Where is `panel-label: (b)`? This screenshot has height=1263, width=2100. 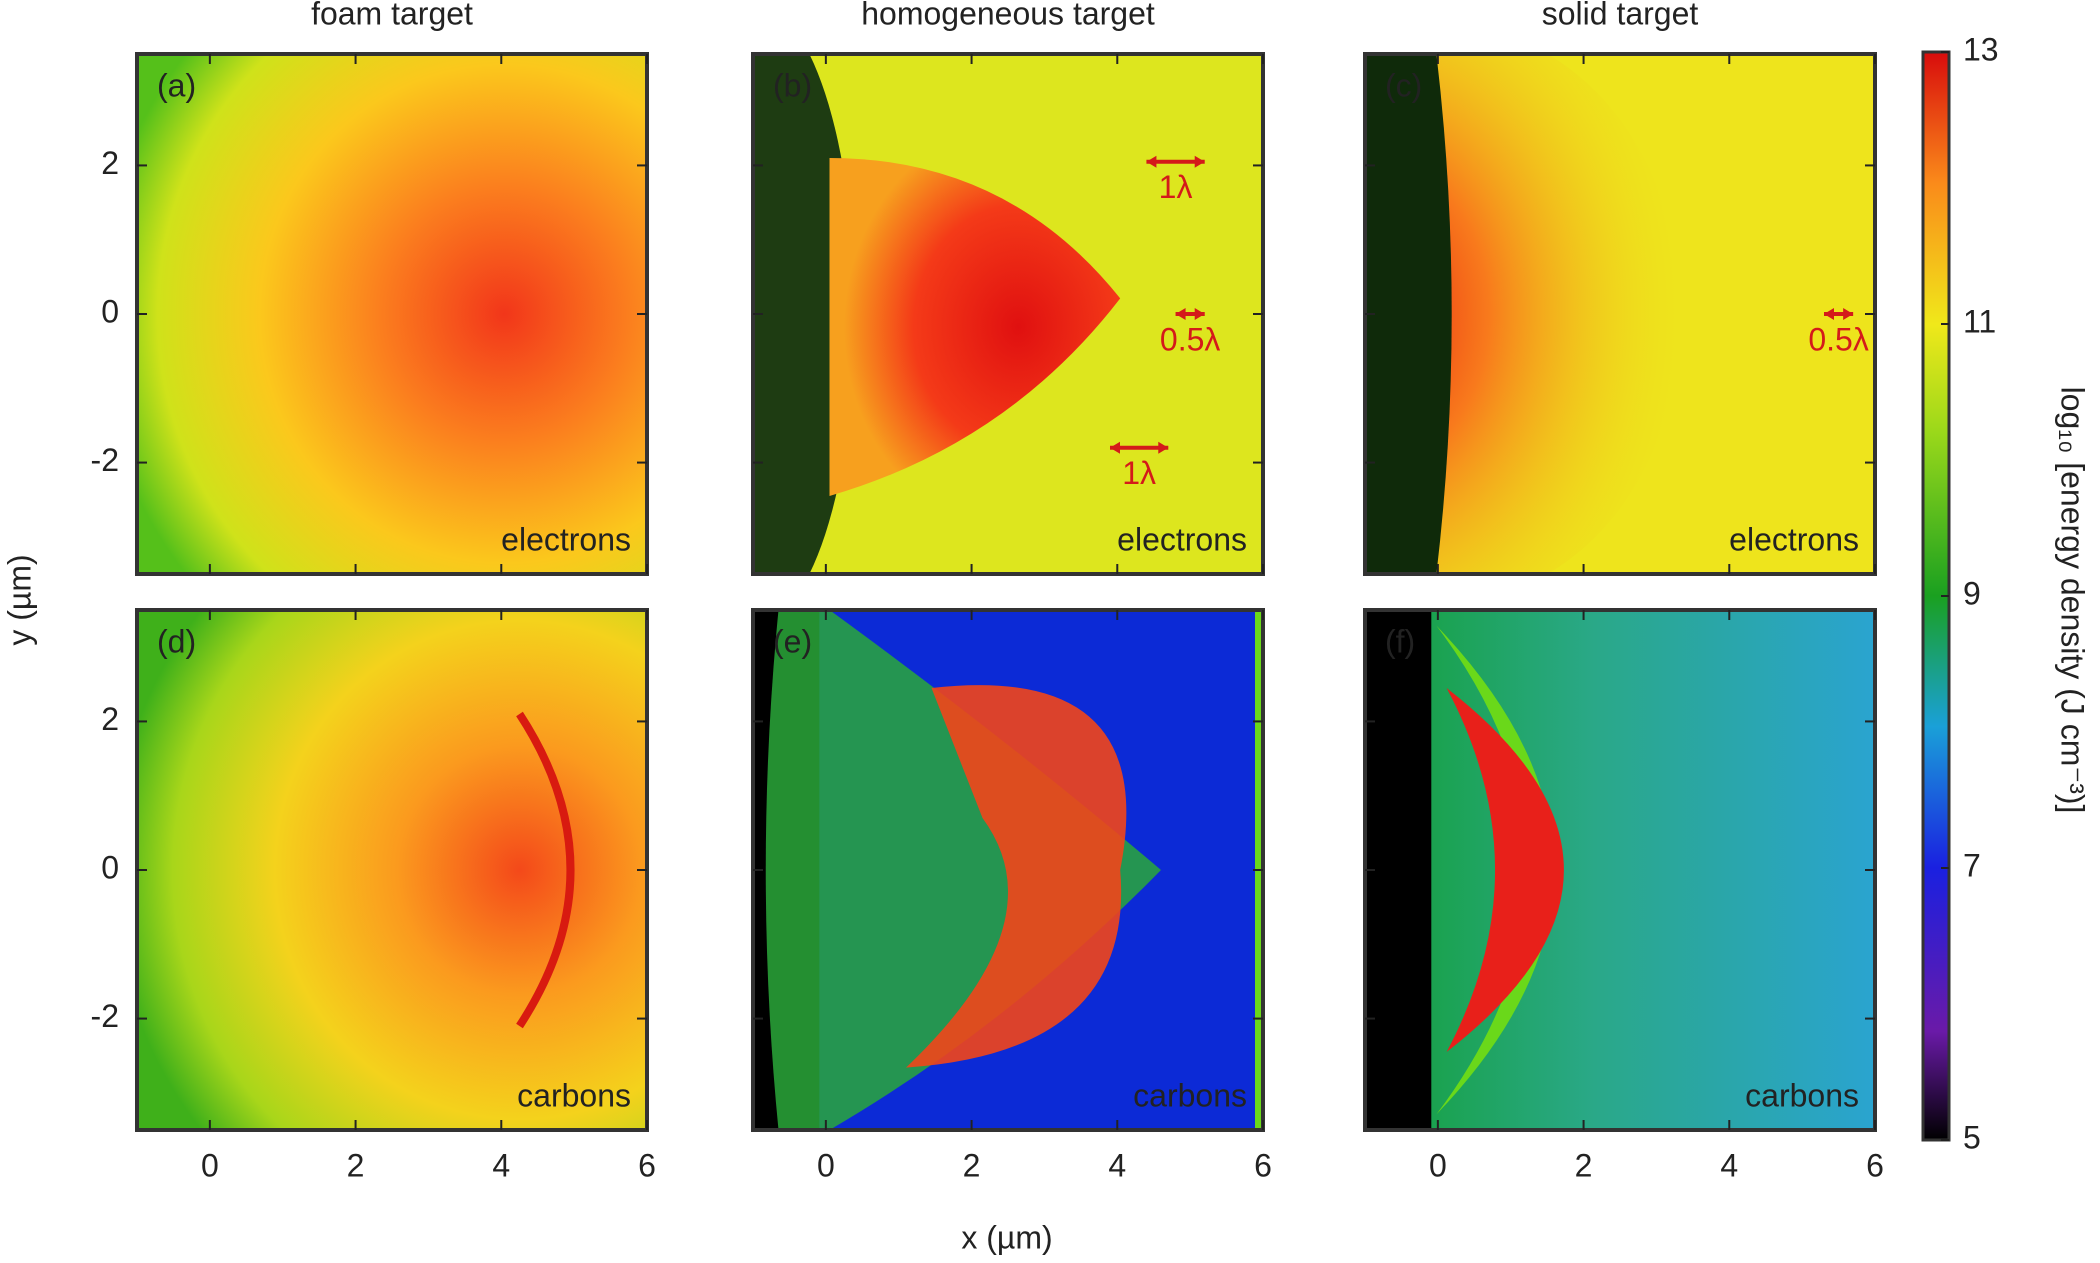
panel-label: (b) is located at coordinates (792, 85).